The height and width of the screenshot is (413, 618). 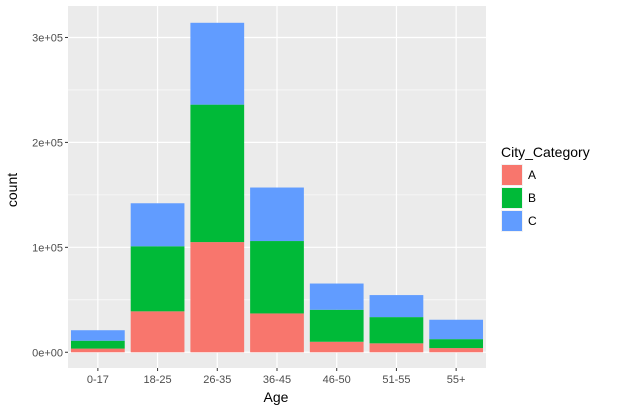 What do you see at coordinates (47, 353) in the screenshot?
I see `y-tick-label: 0e+00` at bounding box center [47, 353].